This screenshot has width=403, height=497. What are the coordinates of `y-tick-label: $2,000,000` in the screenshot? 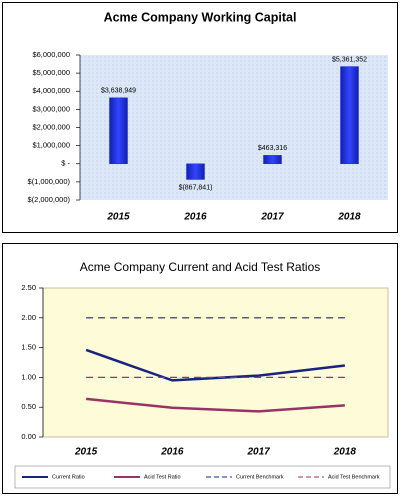 It's located at (51, 126).